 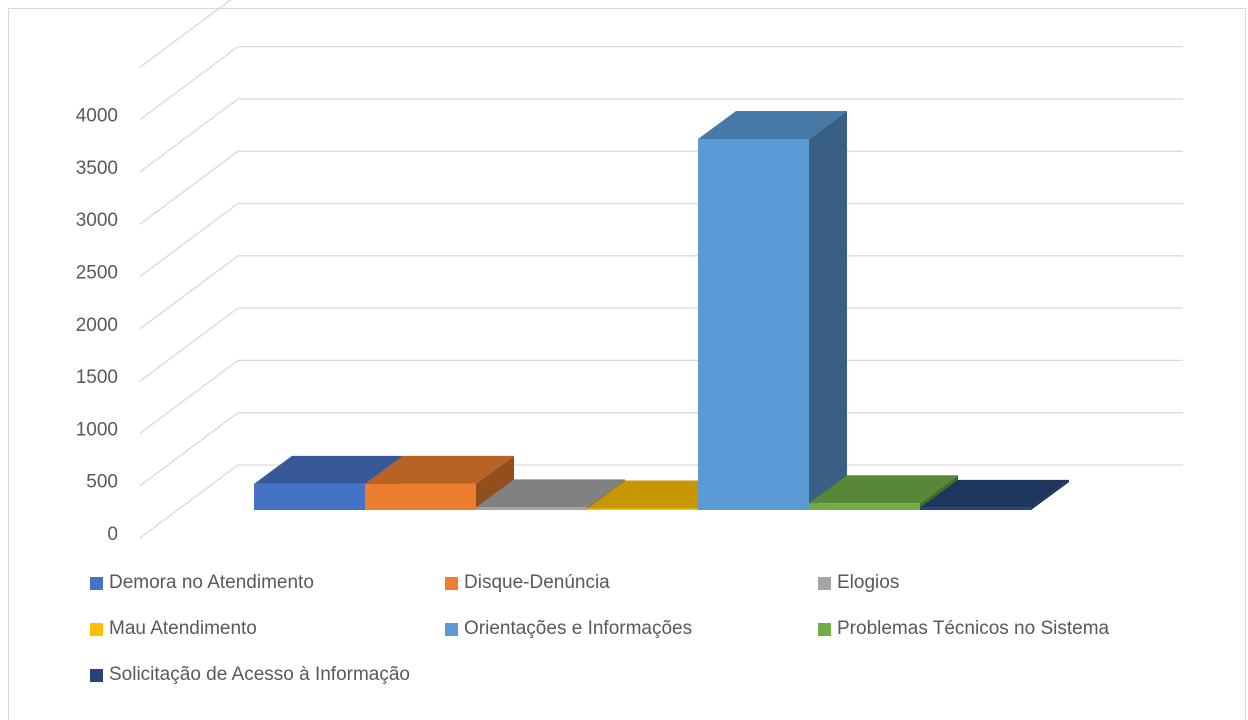 I want to click on y-tick-label: 2000, so click(x=97, y=325).